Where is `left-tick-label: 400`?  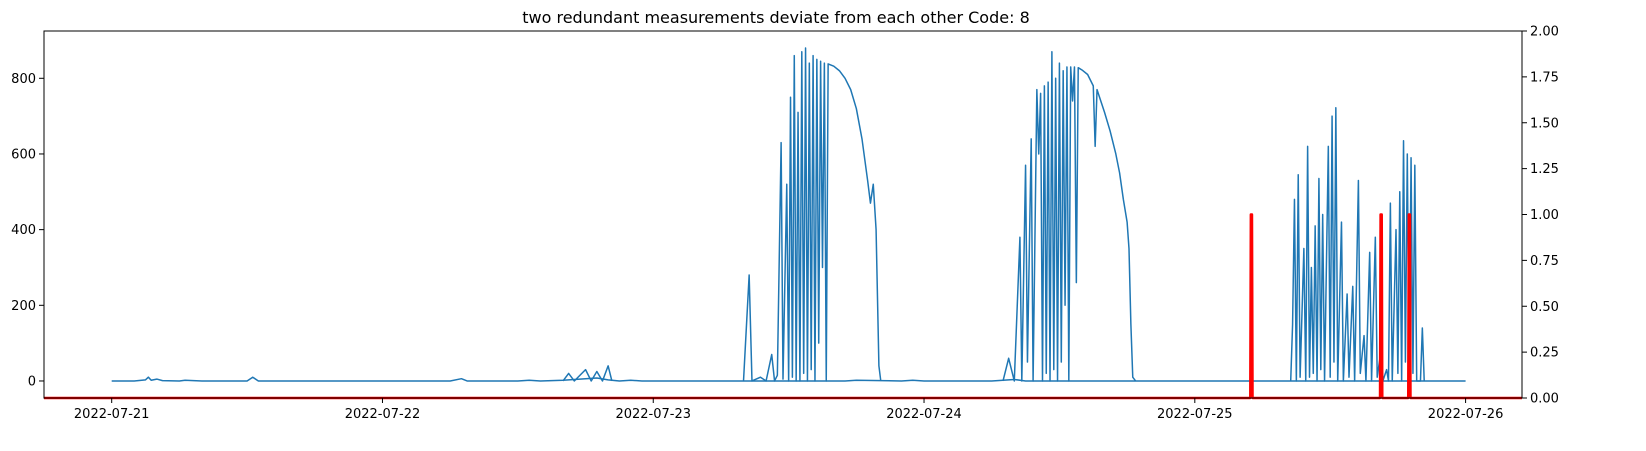
left-tick-label: 400 is located at coordinates (23, 230).